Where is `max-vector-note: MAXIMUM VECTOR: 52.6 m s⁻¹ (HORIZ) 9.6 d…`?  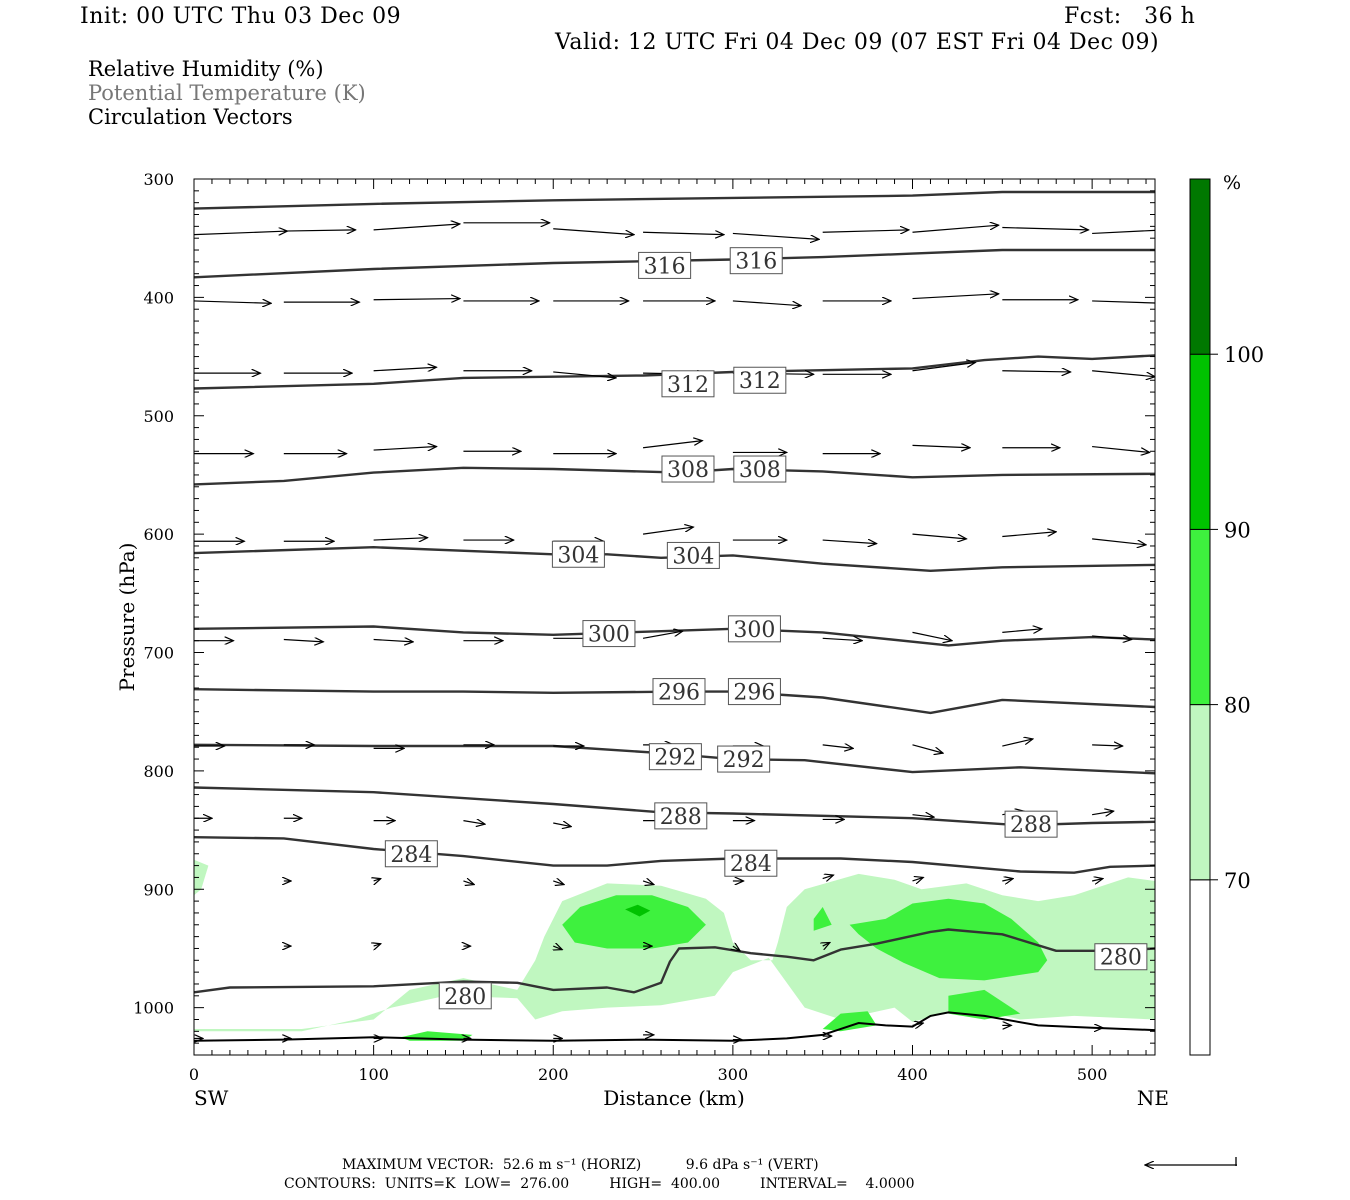
max-vector-note: MAXIMUM VECTOR: 52.6 m s⁻¹ (HORIZ) 9.6 d… is located at coordinates (580, 1165).